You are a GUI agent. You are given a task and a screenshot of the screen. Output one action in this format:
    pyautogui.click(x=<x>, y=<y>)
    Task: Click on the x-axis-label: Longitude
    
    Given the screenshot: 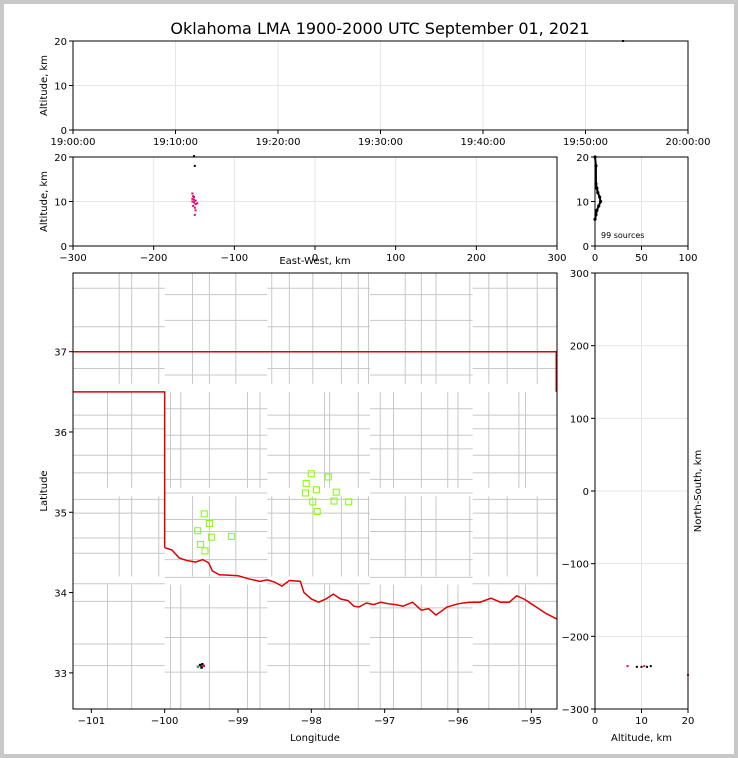 What is the action you would take?
    pyautogui.click(x=315, y=738)
    